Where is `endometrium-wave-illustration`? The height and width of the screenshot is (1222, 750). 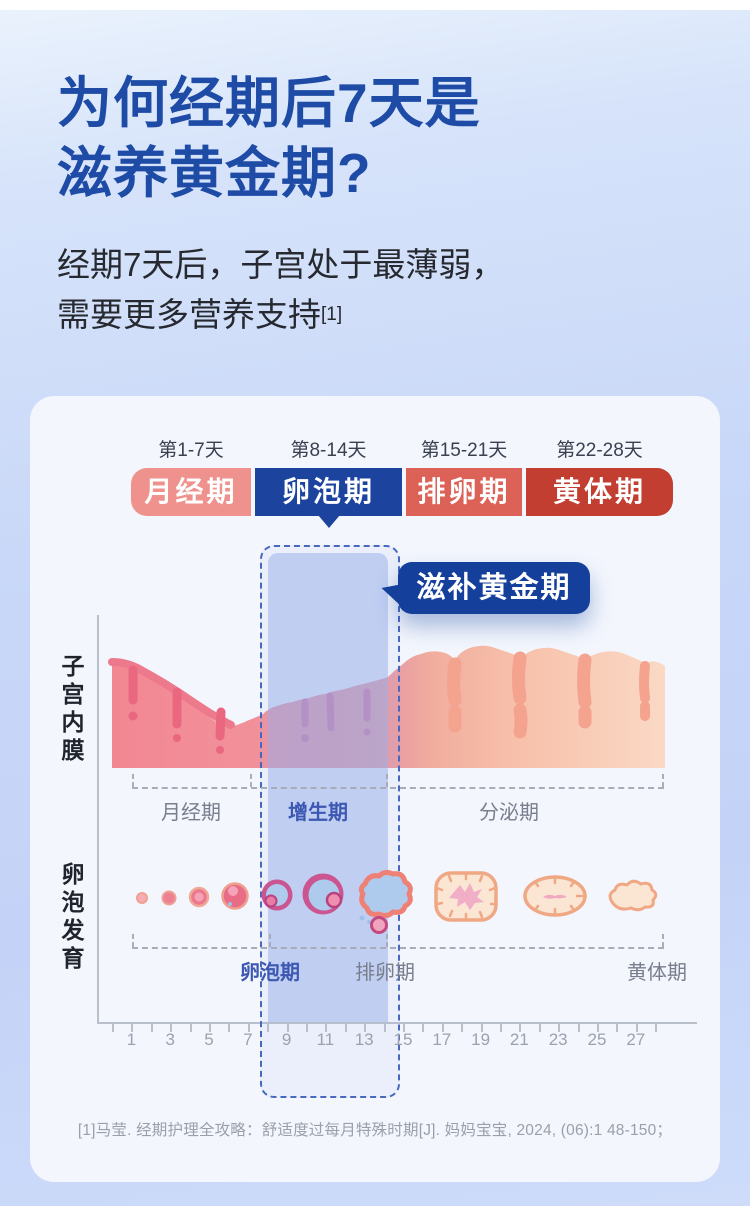
endometrium-wave-illustration is located at coordinates (386, 706).